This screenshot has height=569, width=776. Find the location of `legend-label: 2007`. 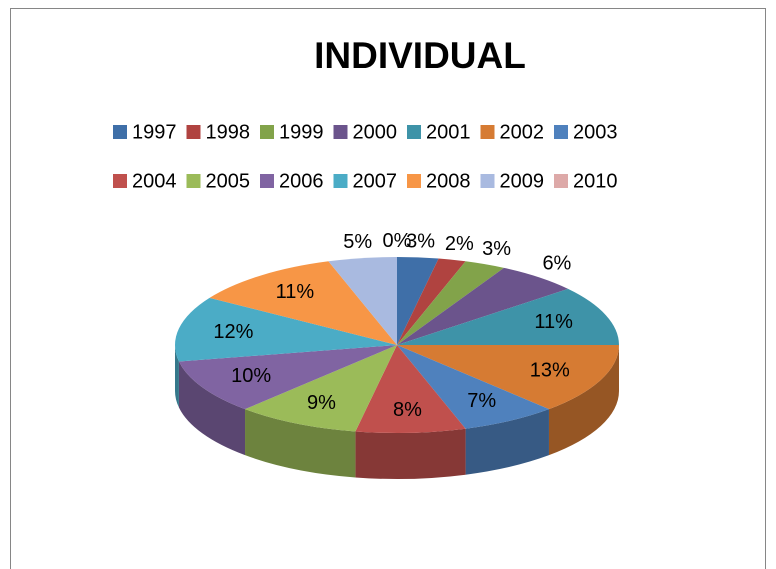

legend-label: 2007 is located at coordinates (375, 181).